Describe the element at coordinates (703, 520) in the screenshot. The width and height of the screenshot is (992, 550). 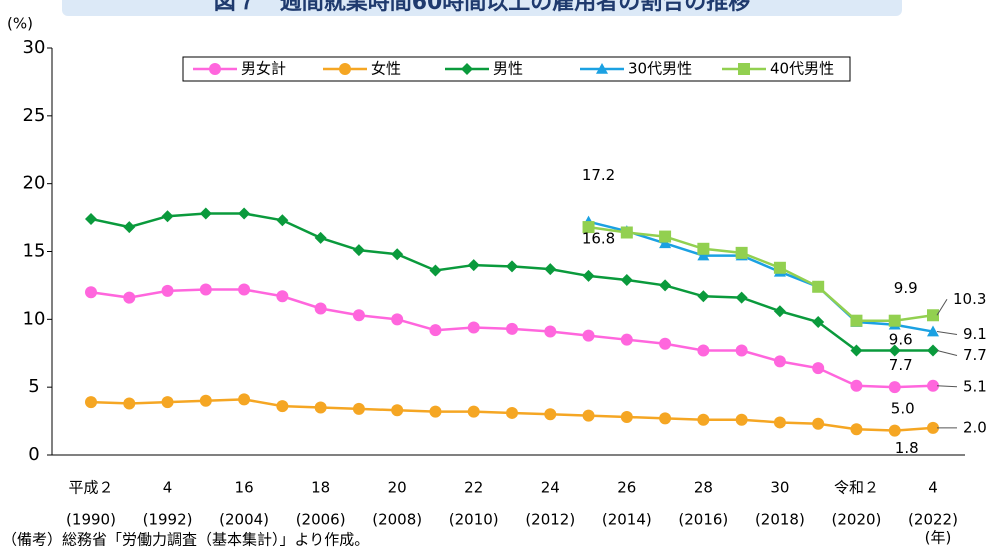
I see `x-year-label: (2016)` at that location.